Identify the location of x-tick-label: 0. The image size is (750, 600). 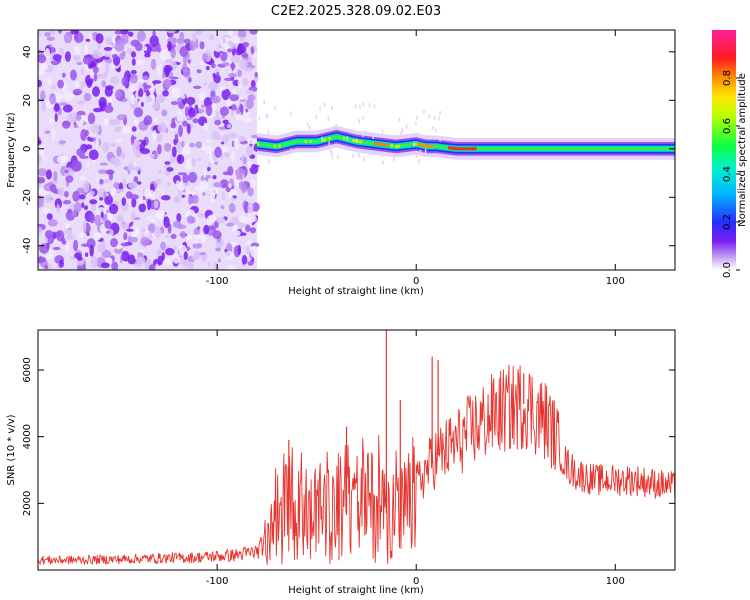
(416, 281).